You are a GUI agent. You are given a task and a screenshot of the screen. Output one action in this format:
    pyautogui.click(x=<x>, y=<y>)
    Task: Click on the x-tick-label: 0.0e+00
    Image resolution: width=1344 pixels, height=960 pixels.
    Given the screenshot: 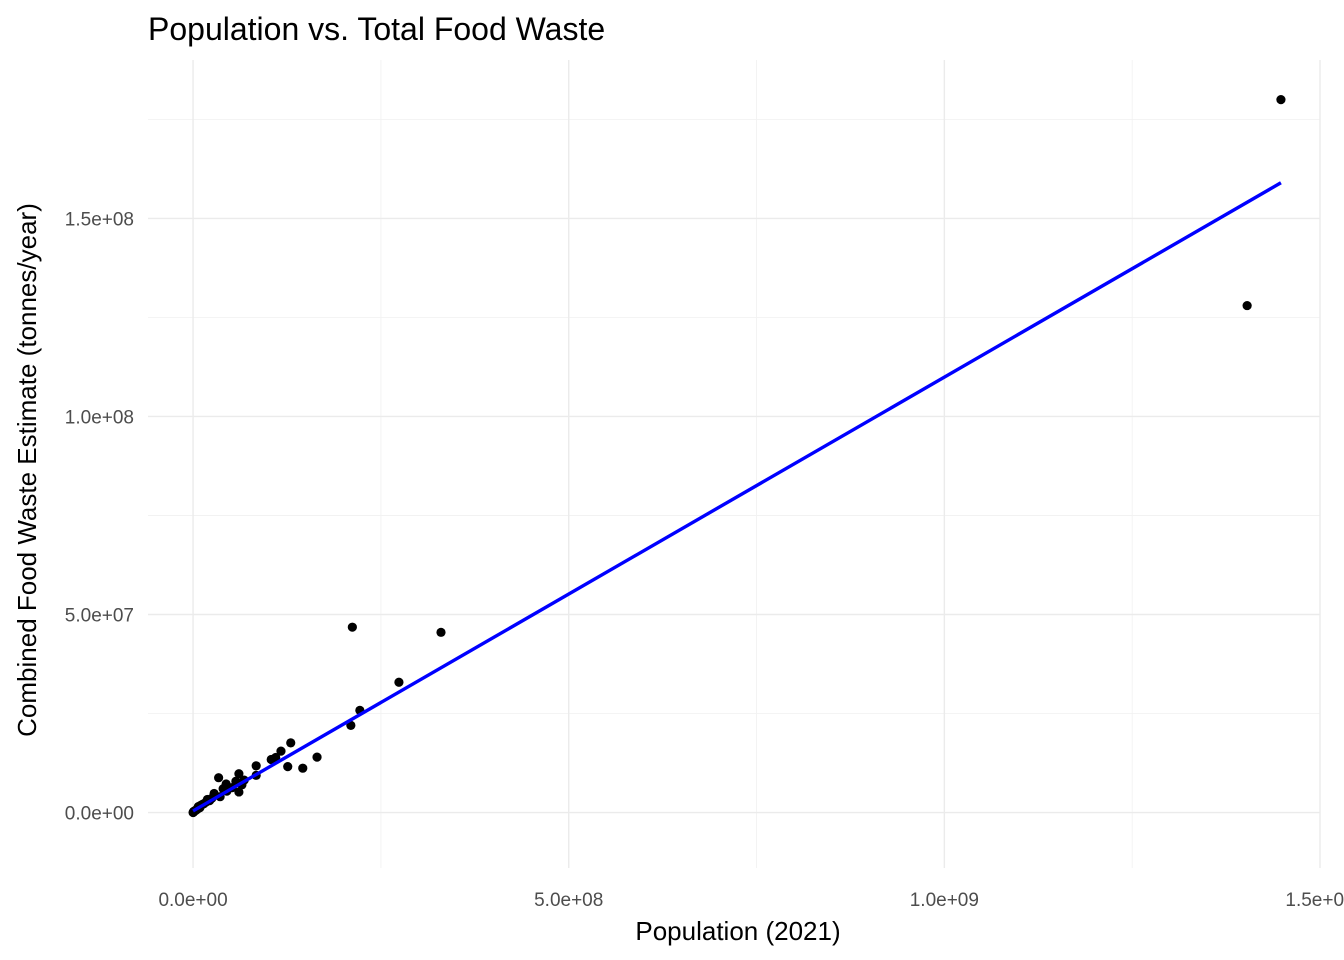 What is the action you would take?
    pyautogui.click(x=192, y=900)
    